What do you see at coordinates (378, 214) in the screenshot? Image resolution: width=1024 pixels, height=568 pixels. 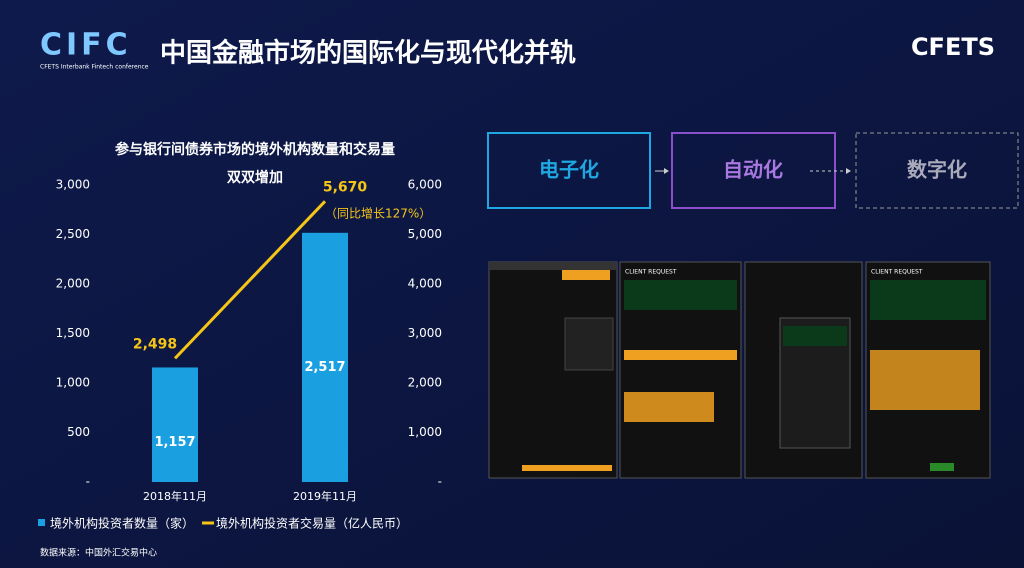 I see `annotation: （同比增长127%）` at bounding box center [378, 214].